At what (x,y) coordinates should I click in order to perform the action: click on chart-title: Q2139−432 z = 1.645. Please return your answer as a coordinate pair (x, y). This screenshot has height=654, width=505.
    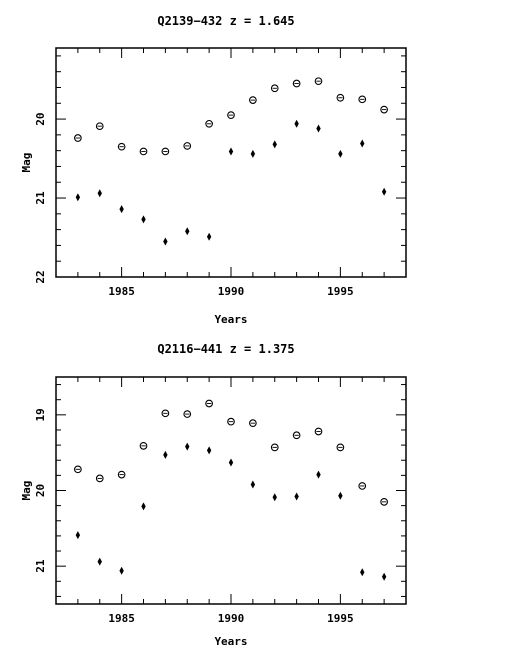
    Looking at the image, I should click on (225, 21).